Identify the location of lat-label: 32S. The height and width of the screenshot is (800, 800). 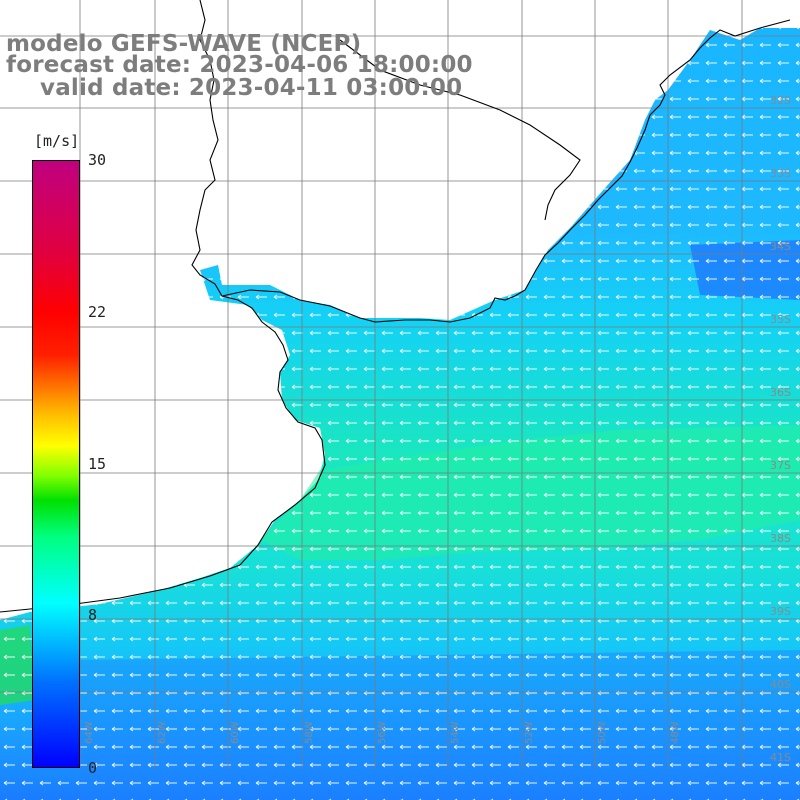
(780, 100).